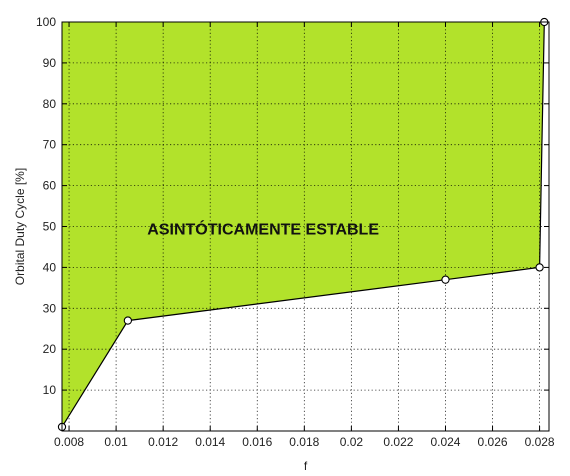 This screenshot has width=570, height=476. Describe the element at coordinates (50, 227) in the screenshot. I see `y-tick-label: 50` at that location.